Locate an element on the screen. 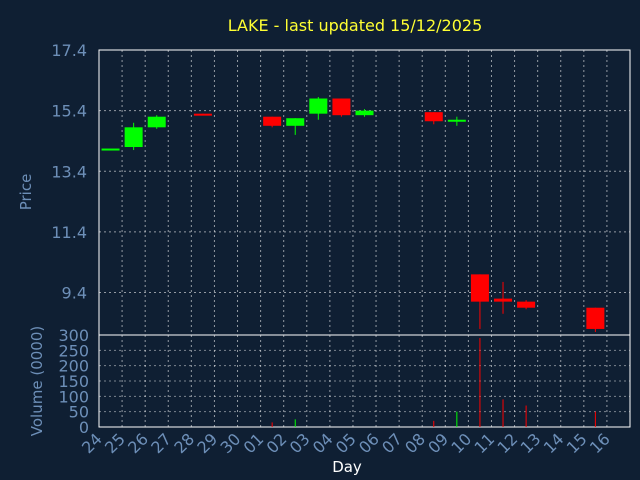 The width and height of the screenshot is (640, 480). price-tick-label: 11.4 is located at coordinates (69, 232).